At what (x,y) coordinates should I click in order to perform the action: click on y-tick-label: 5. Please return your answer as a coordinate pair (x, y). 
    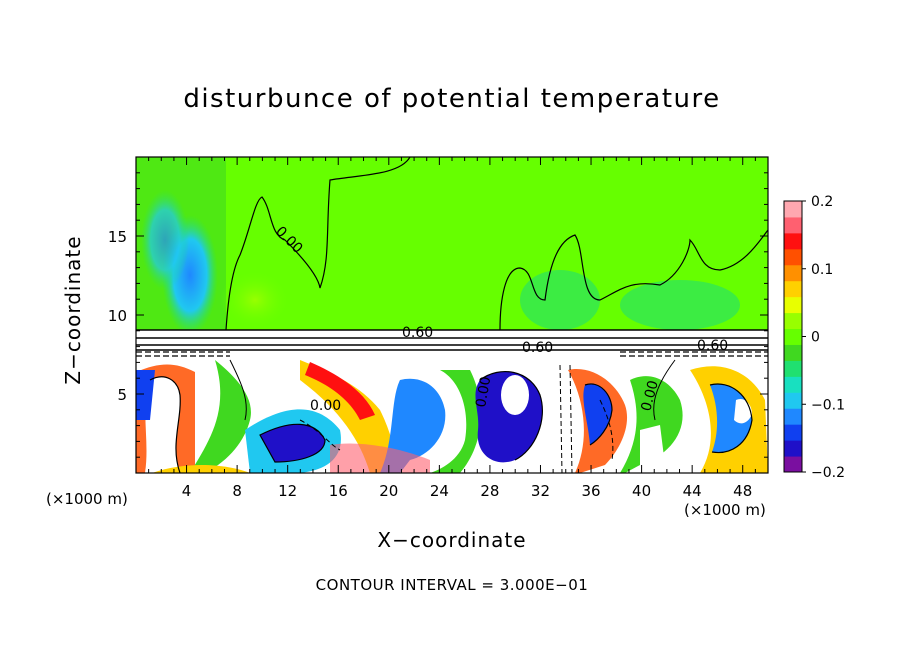
    Looking at the image, I should click on (122, 395).